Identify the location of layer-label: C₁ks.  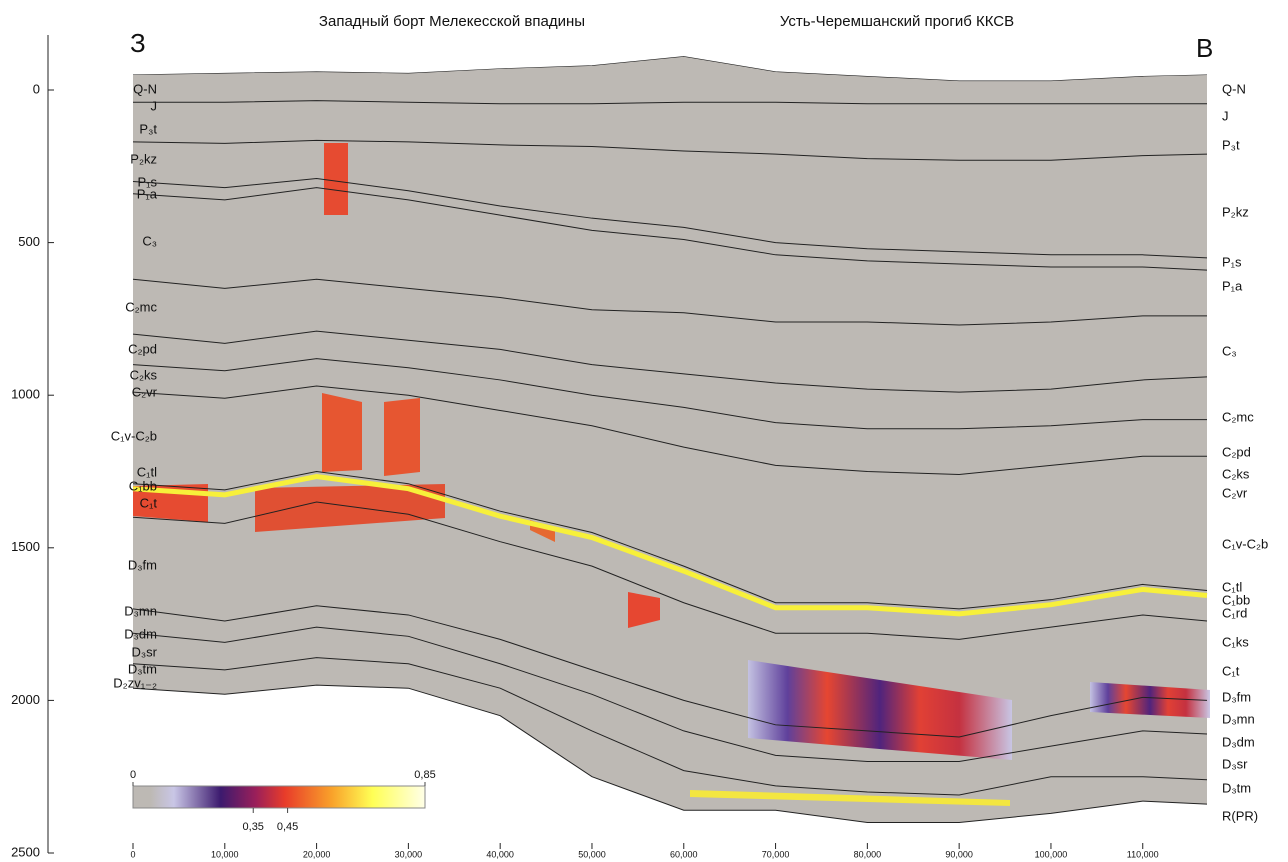
(1235, 641).